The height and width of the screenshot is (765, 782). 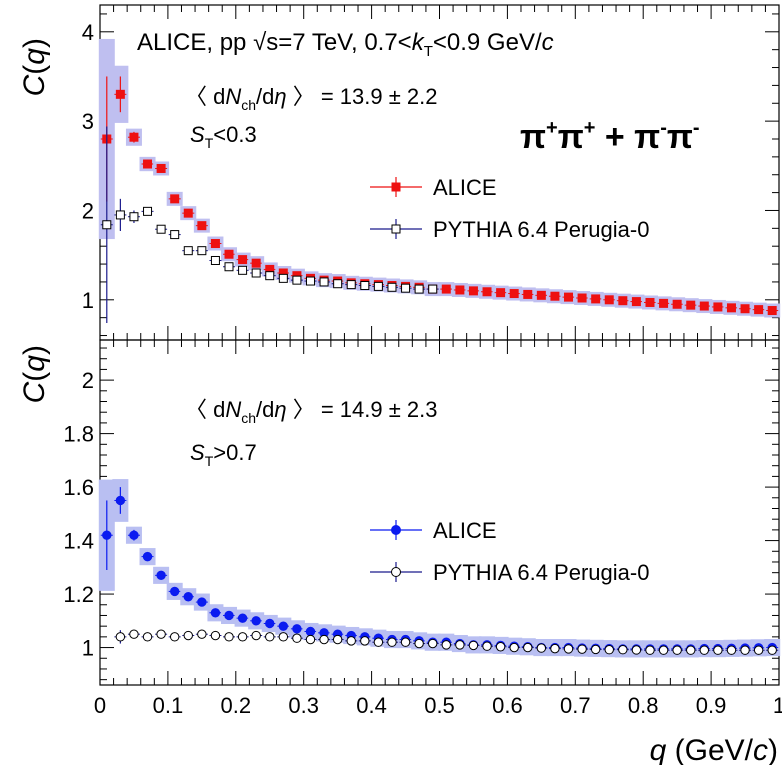 I want to click on x-axis-title: q (GeV/c), so click(x=714, y=749).